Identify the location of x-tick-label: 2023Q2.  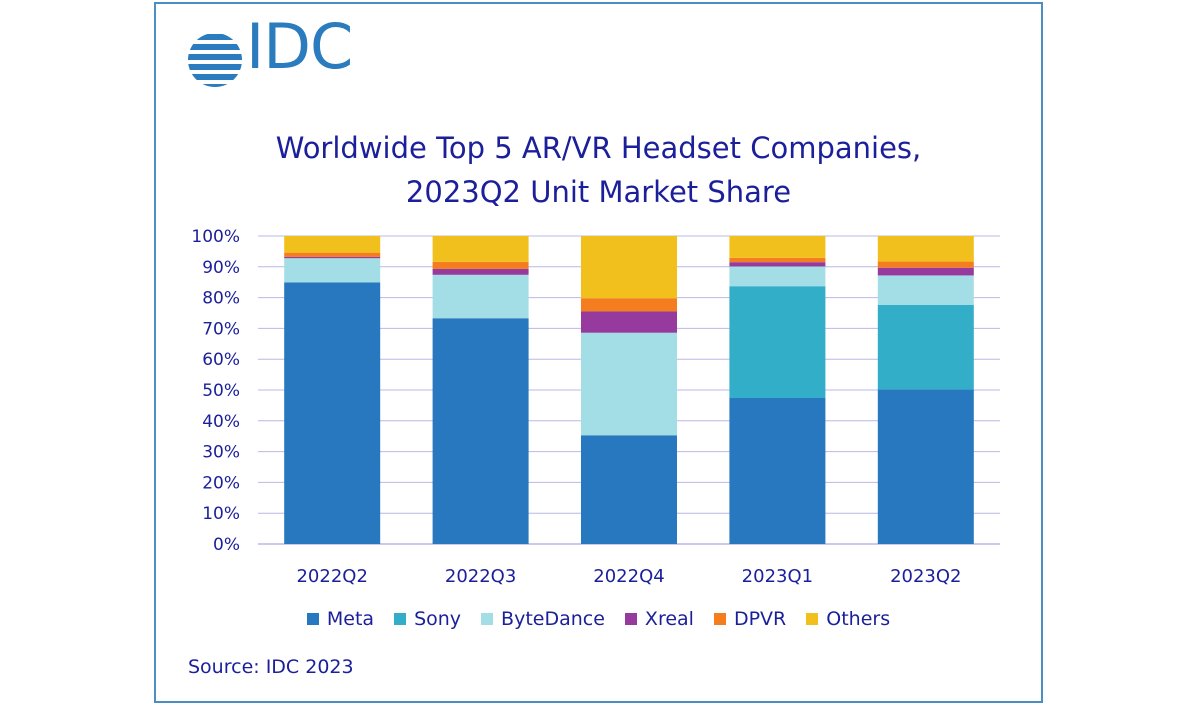
(925, 576).